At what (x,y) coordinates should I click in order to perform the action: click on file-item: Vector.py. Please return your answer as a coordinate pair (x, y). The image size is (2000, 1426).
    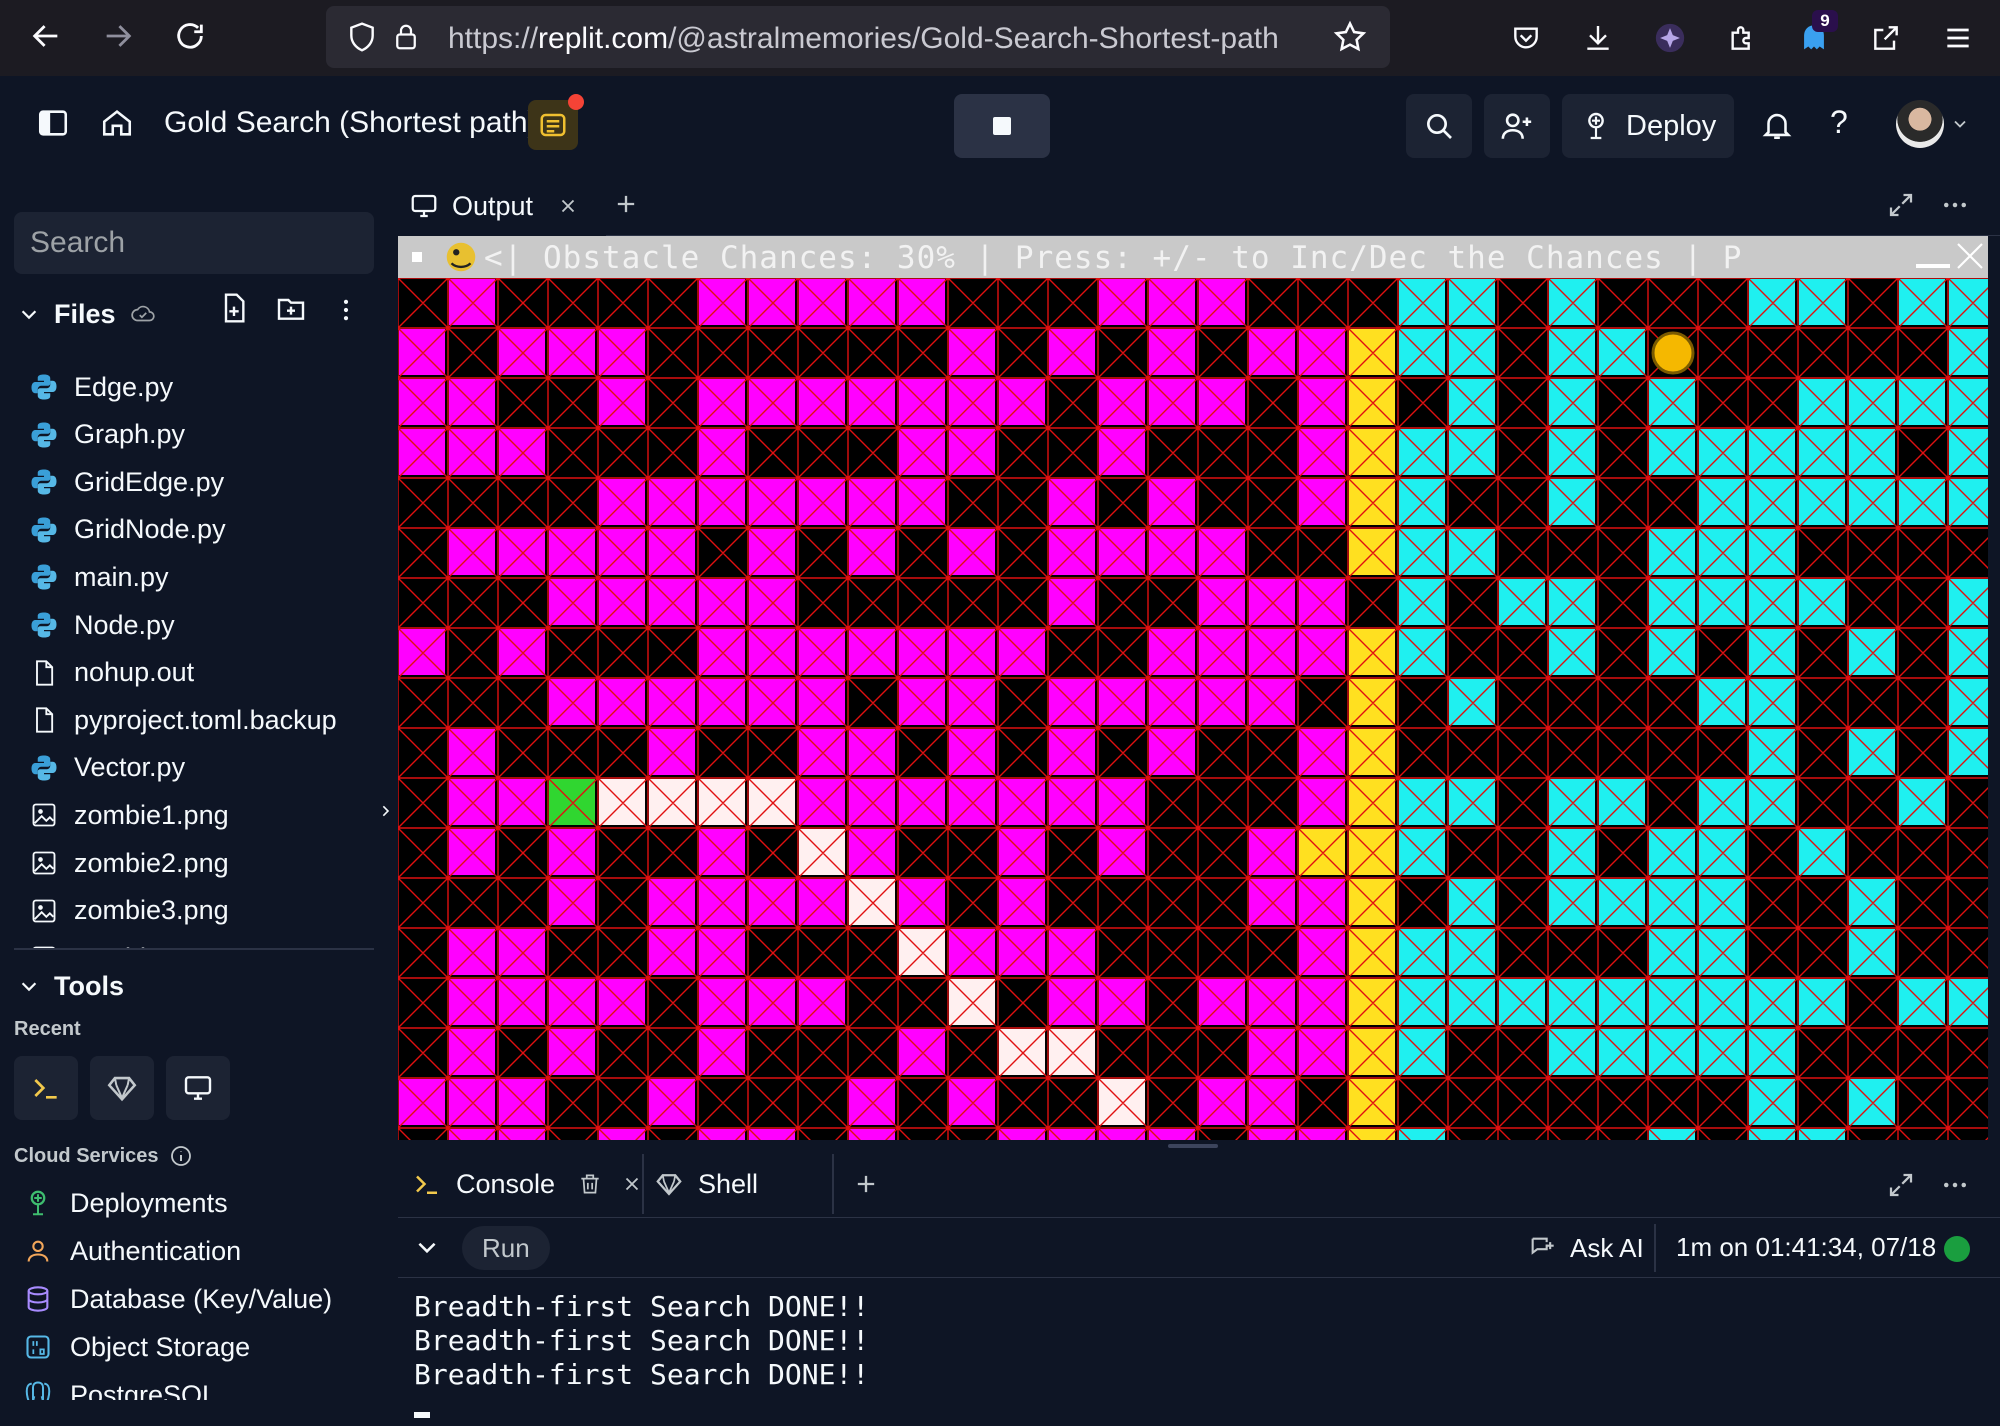
    Looking at the image, I should click on (106, 768).